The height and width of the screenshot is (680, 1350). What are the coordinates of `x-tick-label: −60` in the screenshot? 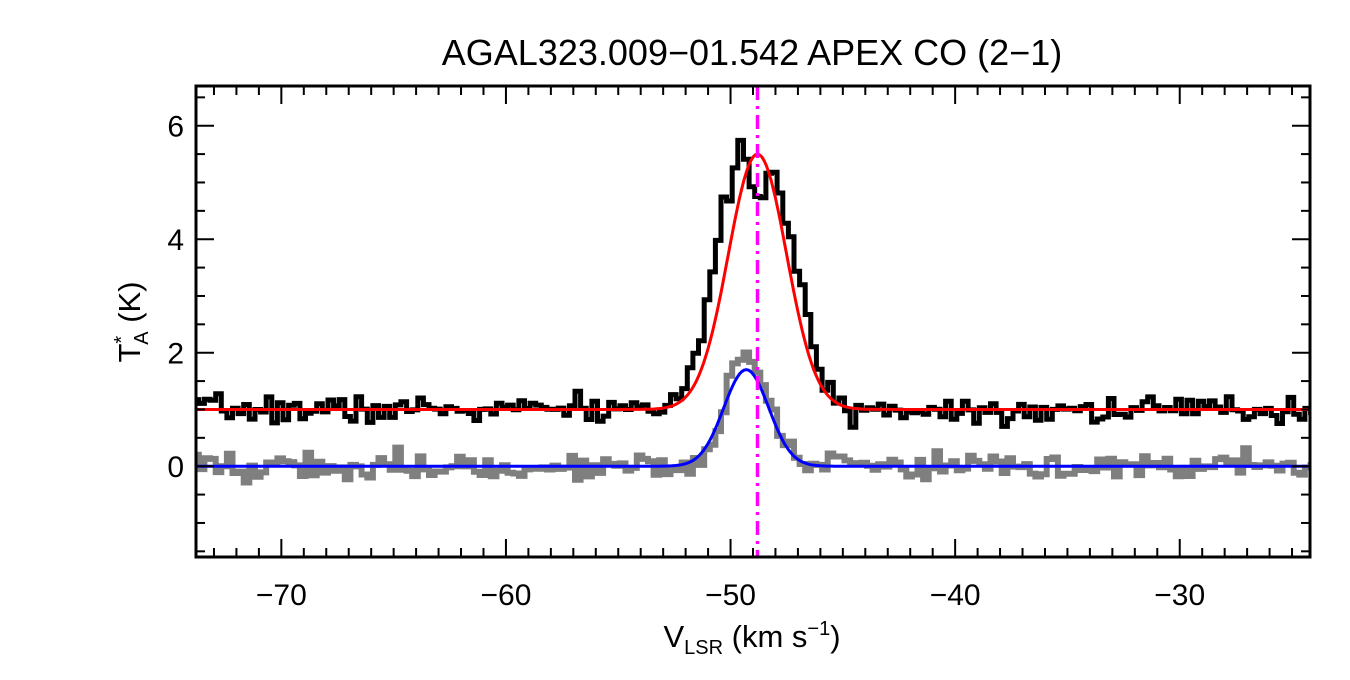 It's located at (505, 595).